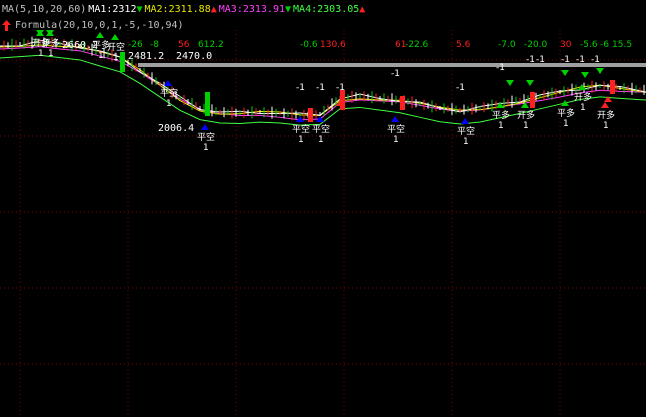 The height and width of the screenshot is (417, 646). What do you see at coordinates (417, 45) in the screenshot?
I see `signal-value: -22.6` at bounding box center [417, 45].